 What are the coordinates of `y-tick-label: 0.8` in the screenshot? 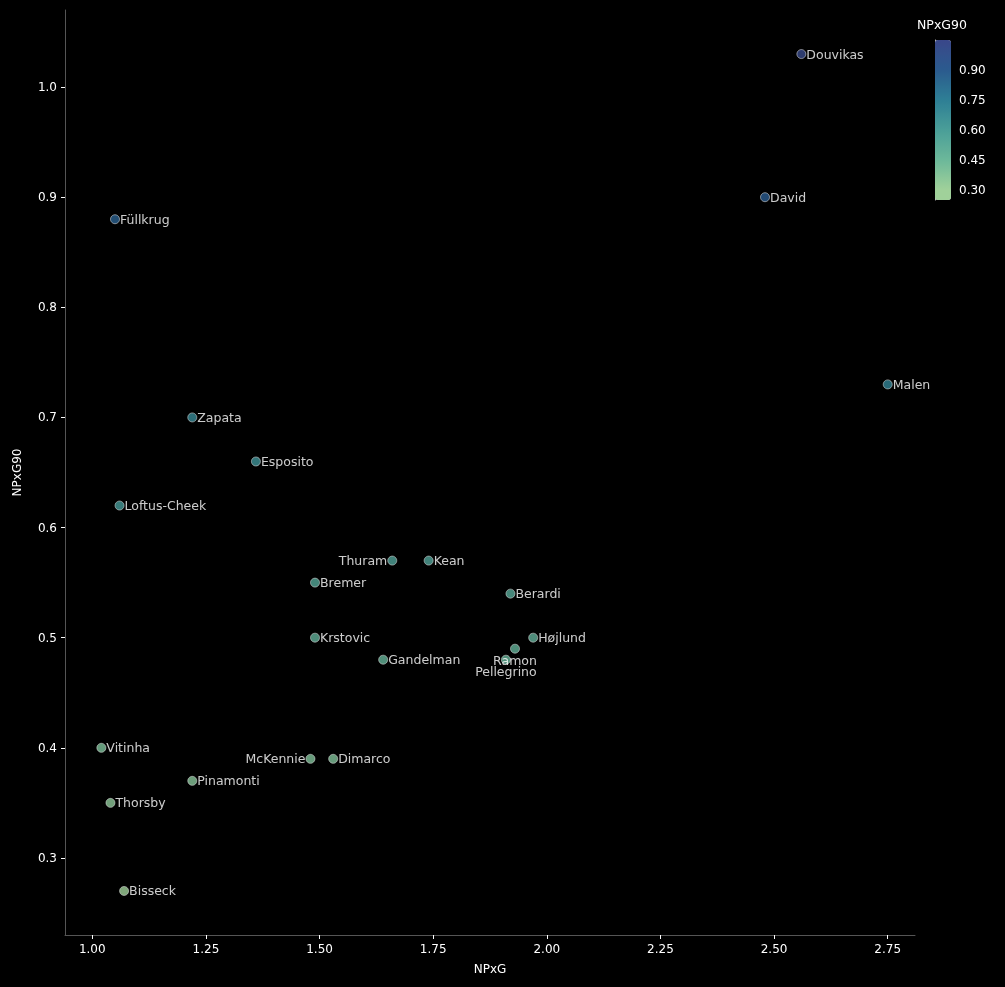 It's located at (47, 307).